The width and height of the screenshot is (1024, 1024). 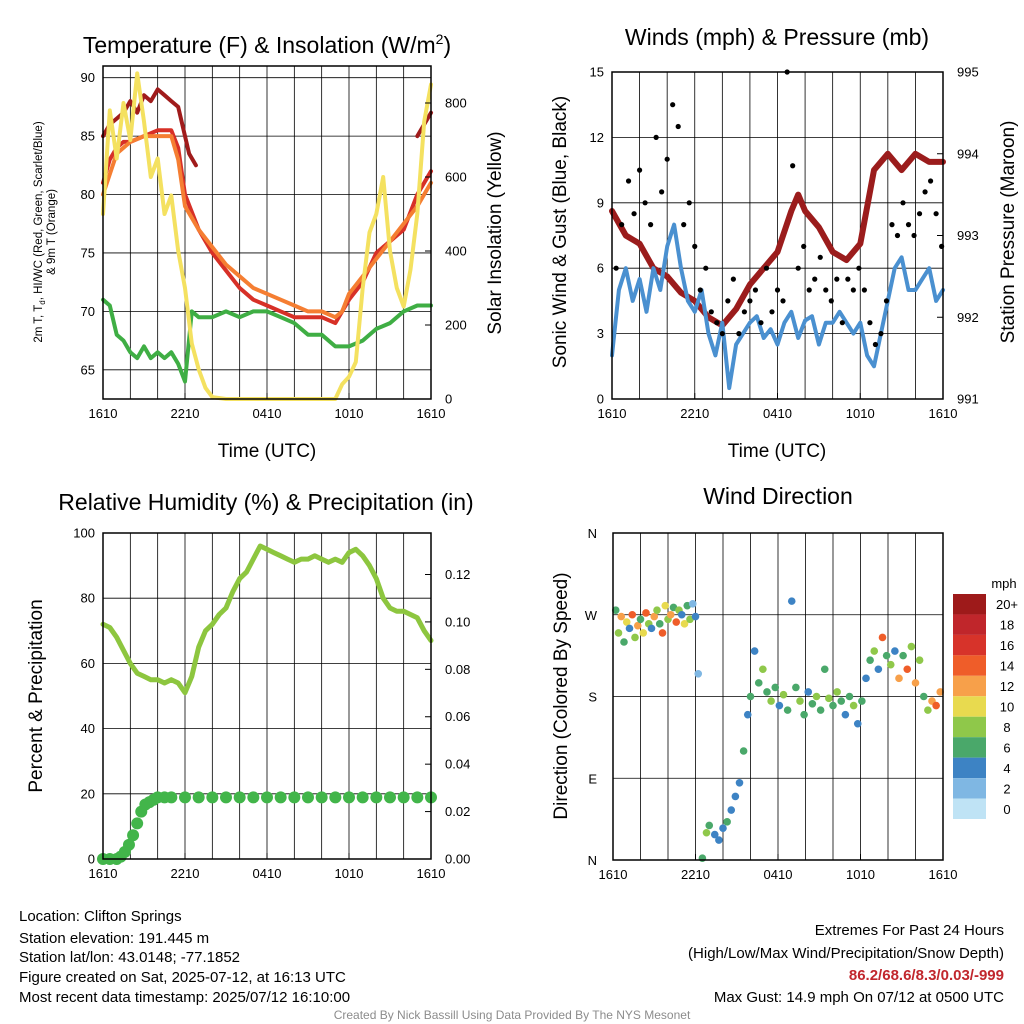 What do you see at coordinates (968, 153) in the screenshot?
I see `winds-y-right-tick-label: 994` at bounding box center [968, 153].